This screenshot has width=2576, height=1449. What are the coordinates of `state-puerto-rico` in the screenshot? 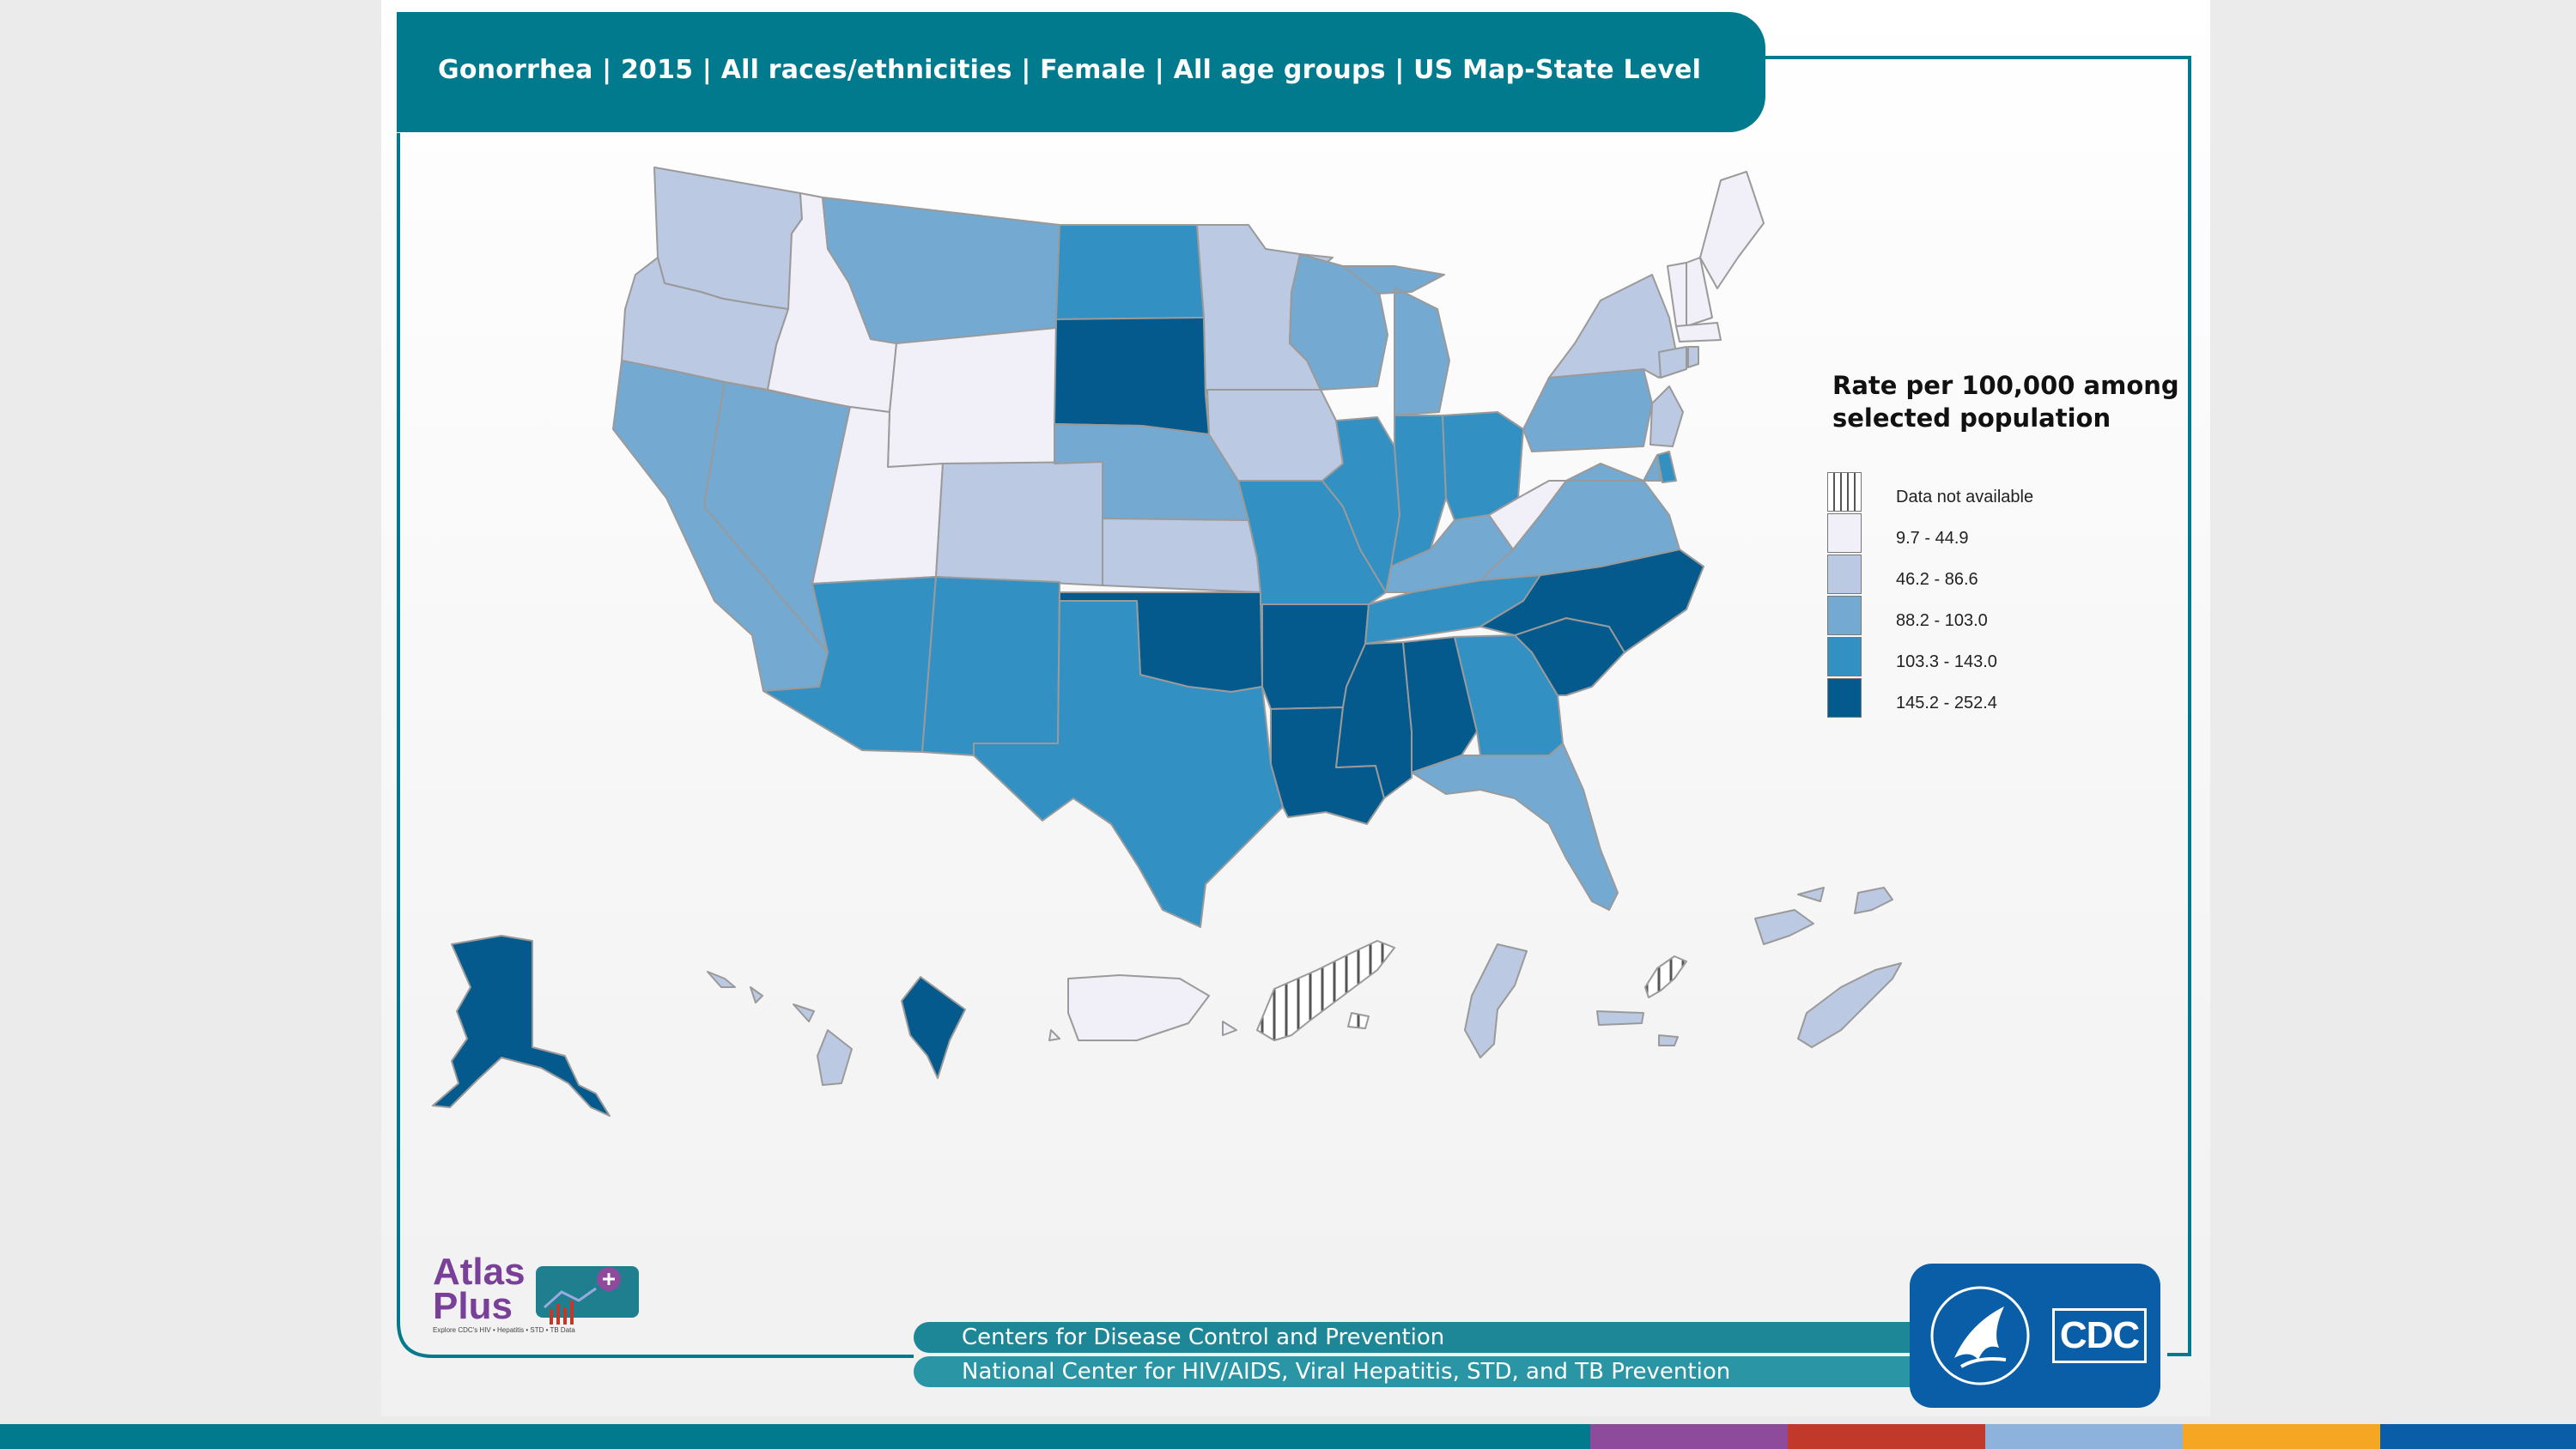 It's located at (1142, 1007).